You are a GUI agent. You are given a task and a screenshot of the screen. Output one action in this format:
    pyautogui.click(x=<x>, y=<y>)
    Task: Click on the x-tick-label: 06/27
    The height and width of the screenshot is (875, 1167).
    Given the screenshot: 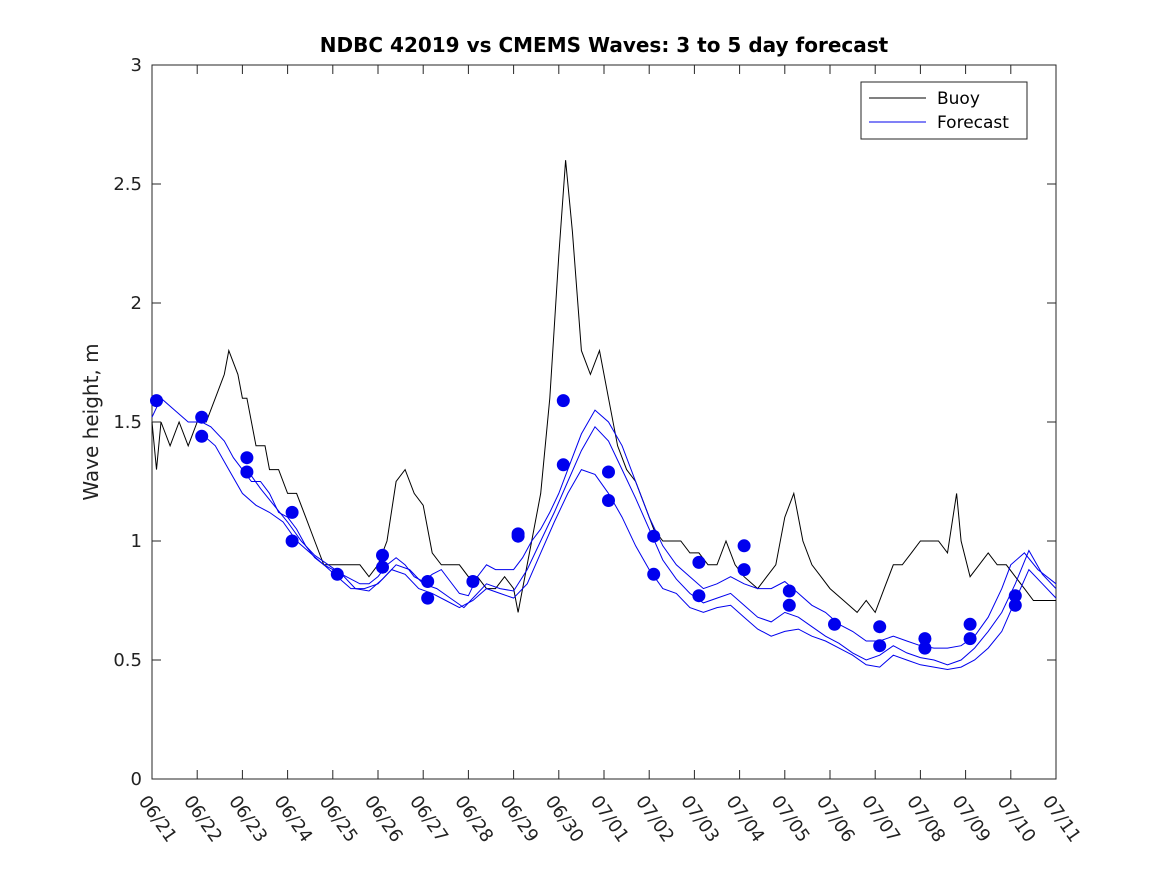 What is the action you would take?
    pyautogui.click(x=428, y=819)
    